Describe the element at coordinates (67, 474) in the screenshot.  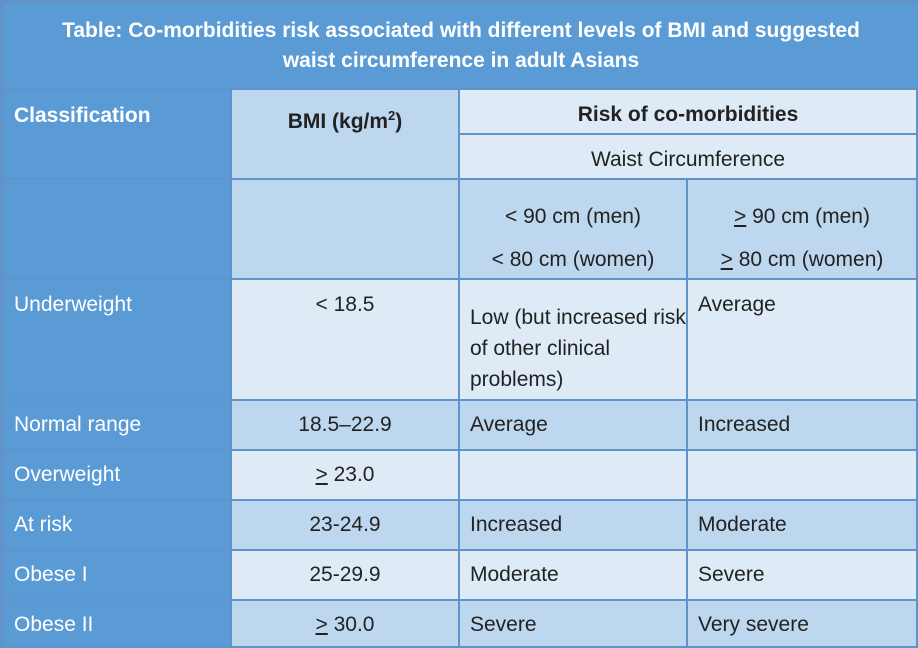
I see `row-classification: Overweight` at that location.